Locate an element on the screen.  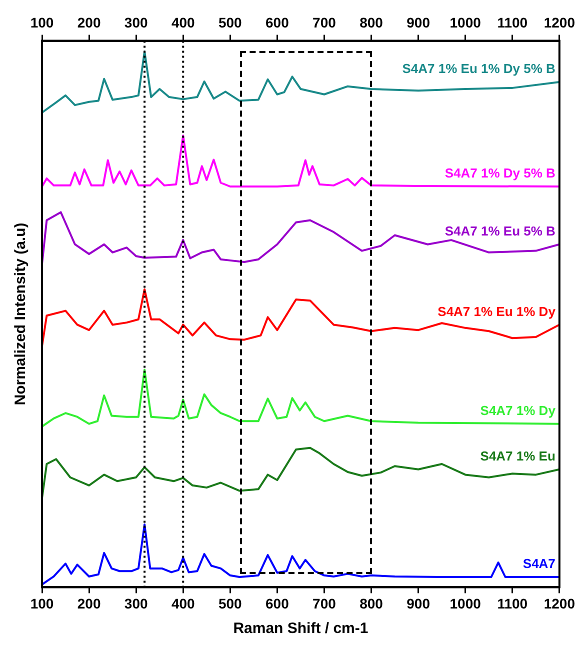
x-tick-label: 1000 is located at coordinates (466, 603).